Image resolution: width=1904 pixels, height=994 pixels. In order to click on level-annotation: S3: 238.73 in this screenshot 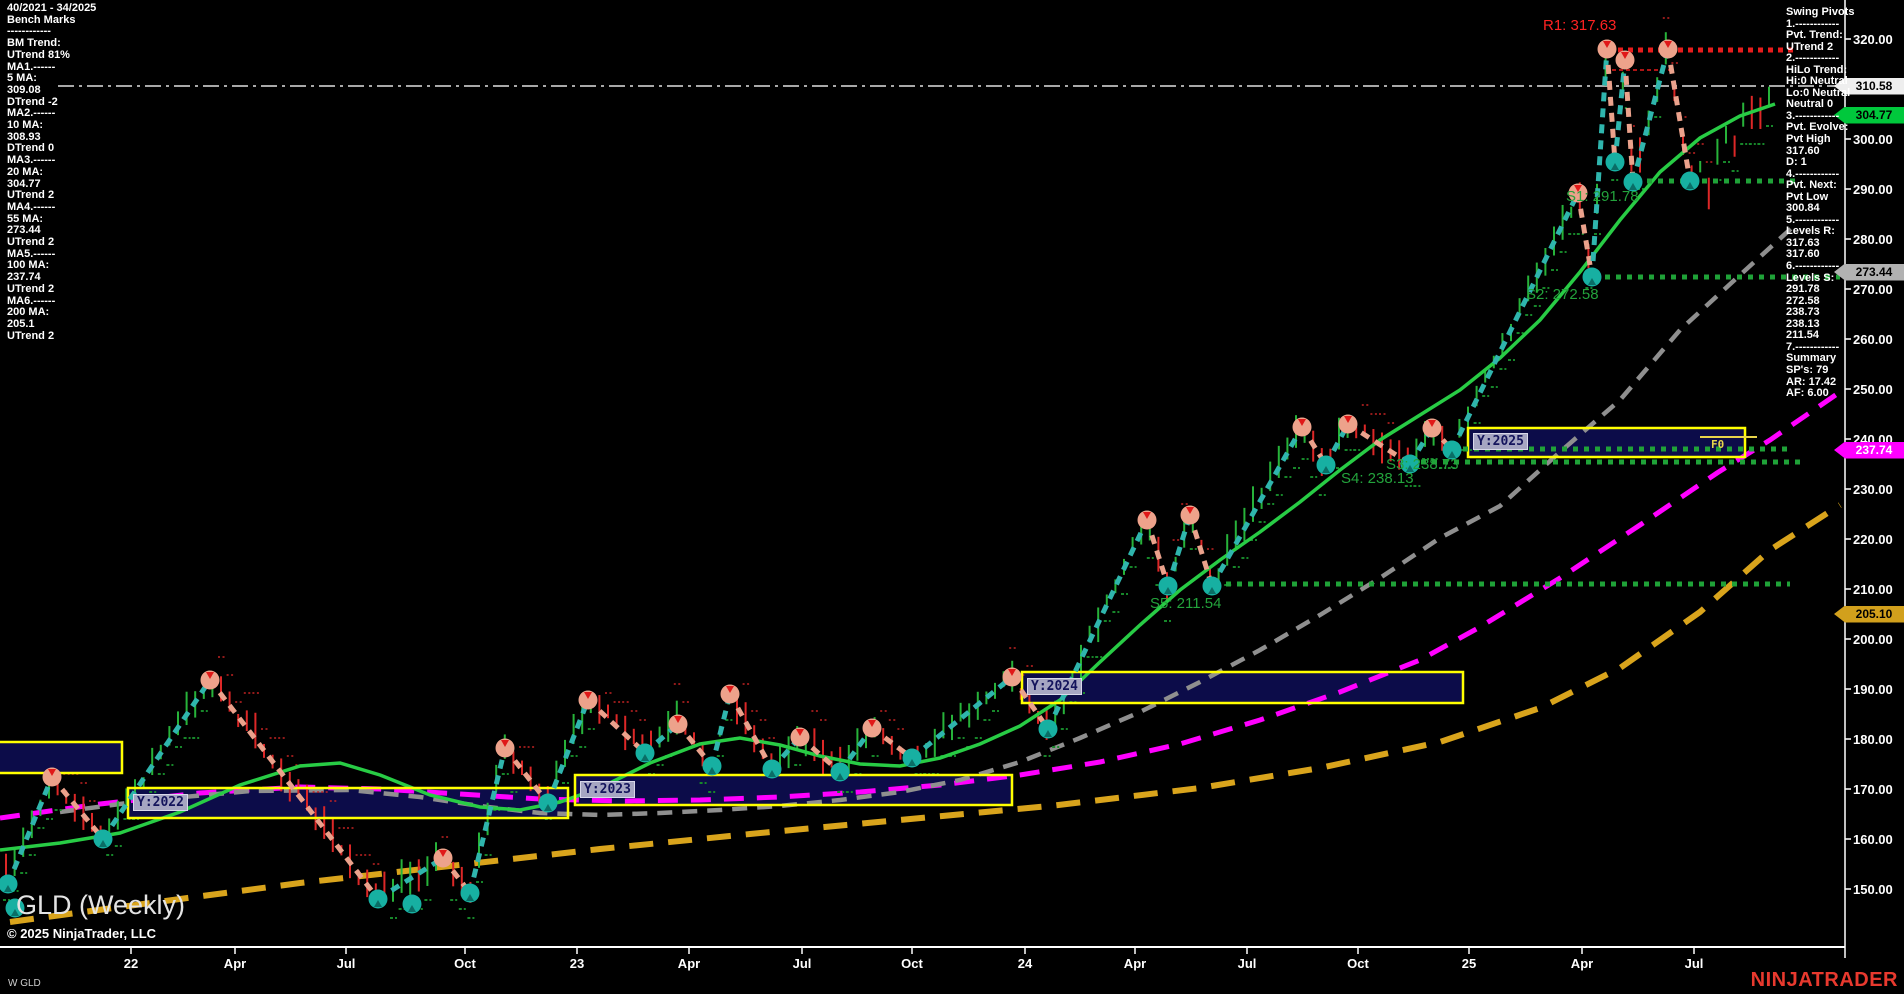, I will do `click(1422, 464)`.